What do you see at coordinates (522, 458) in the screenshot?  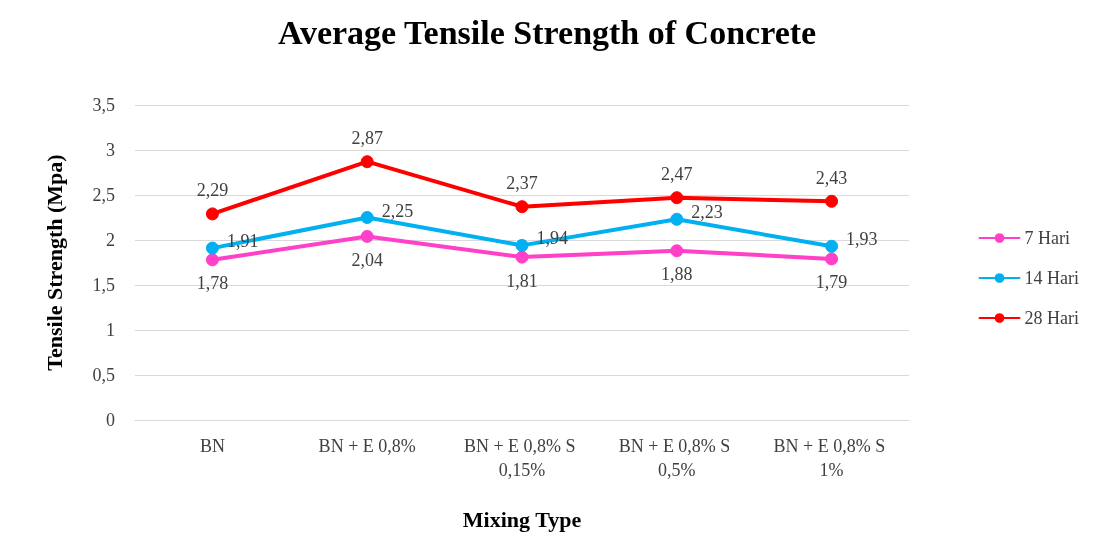 I see `x-tick-label: BN + E 0,8% S 0,15%` at bounding box center [522, 458].